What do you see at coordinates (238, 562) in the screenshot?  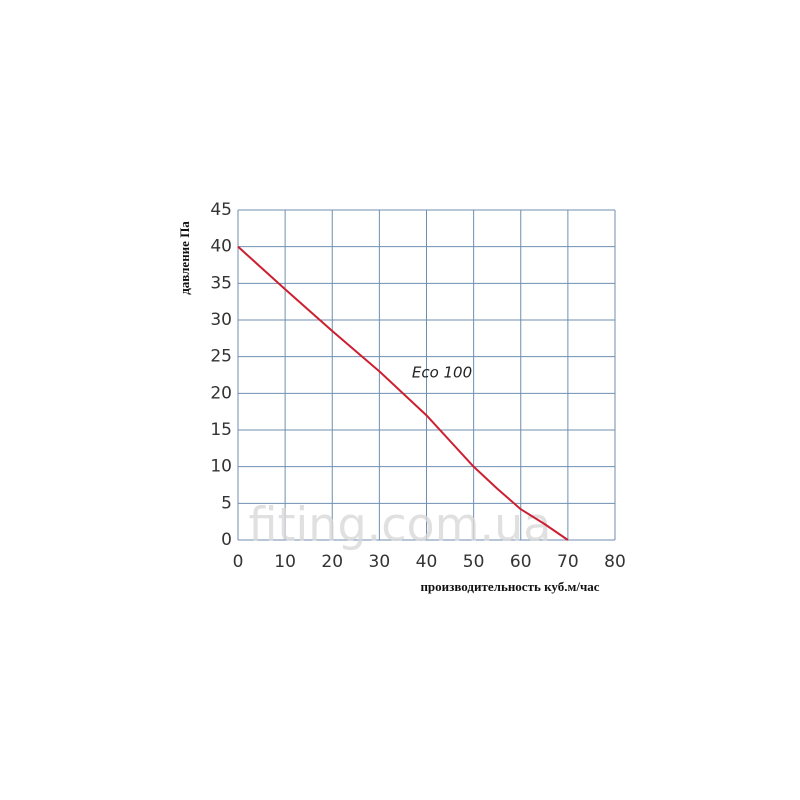 I see `x-tick-label: 0` at bounding box center [238, 562].